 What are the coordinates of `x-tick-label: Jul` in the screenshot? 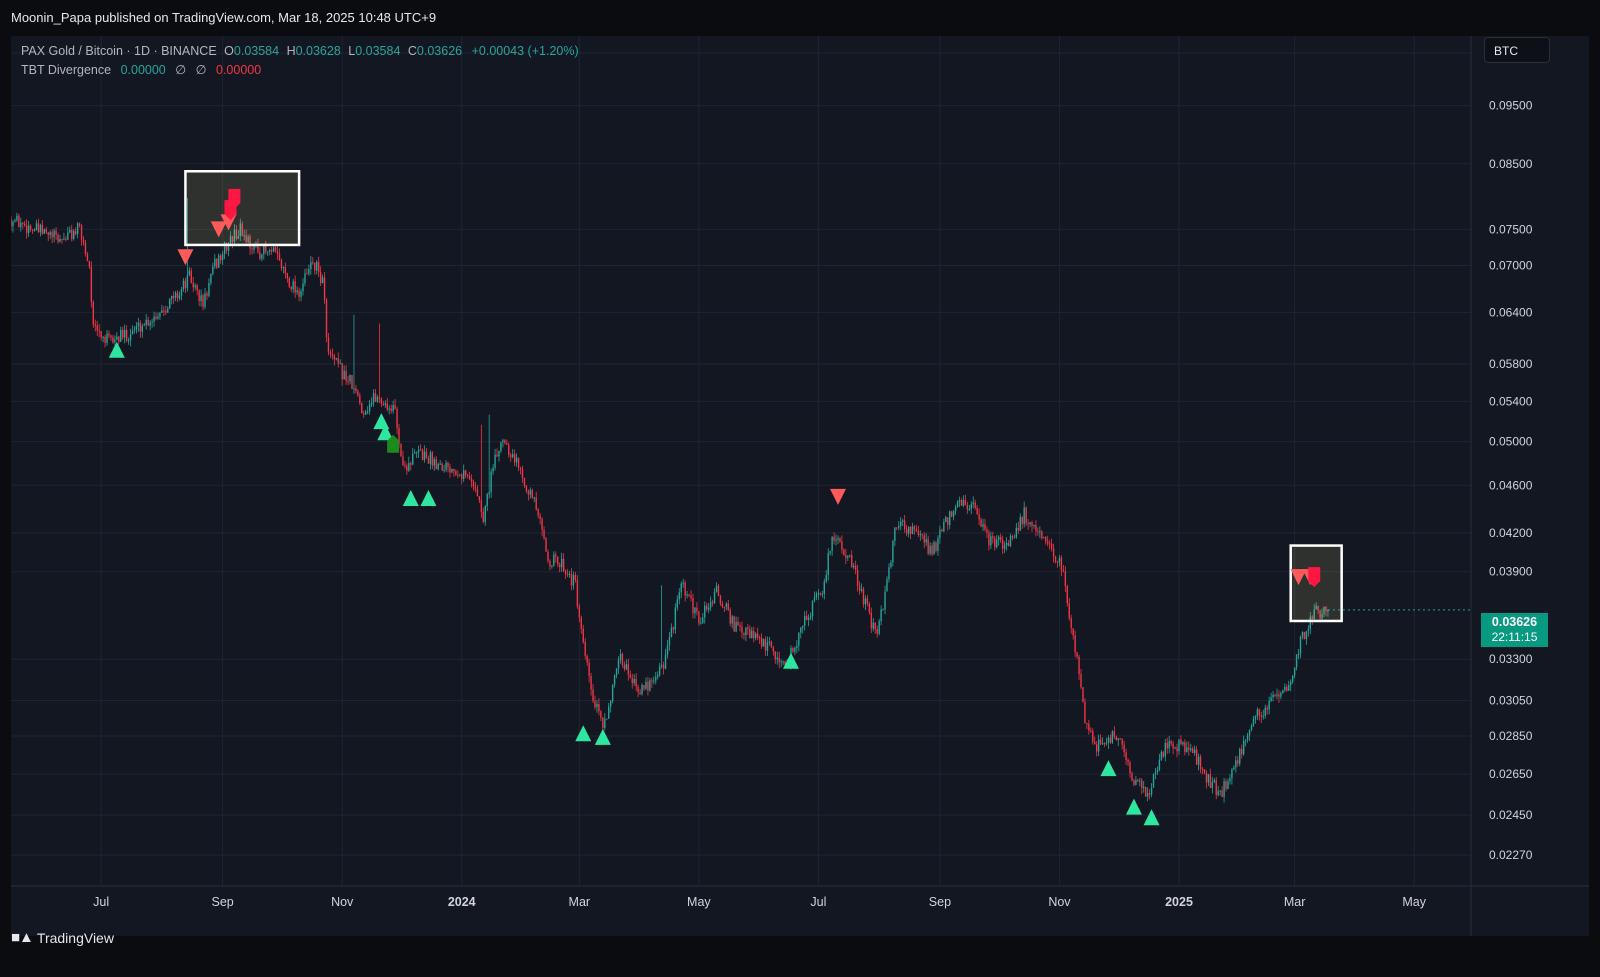 It's located at (818, 902).